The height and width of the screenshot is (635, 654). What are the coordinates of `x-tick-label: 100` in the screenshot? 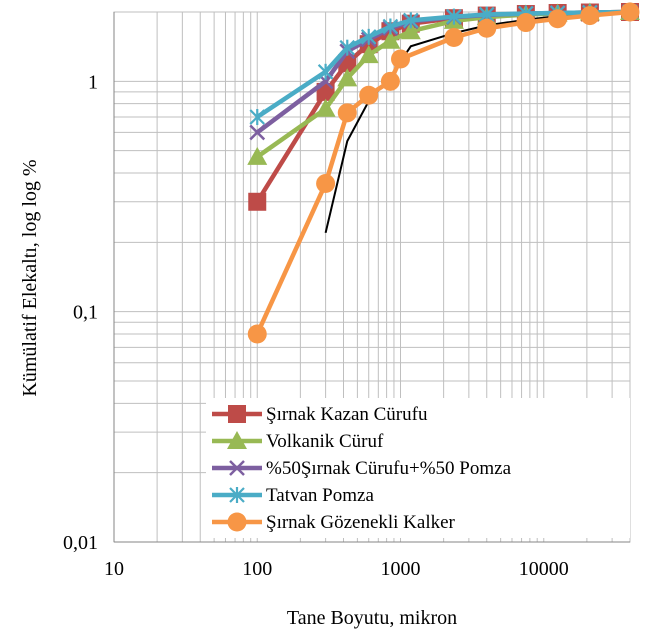 It's located at (257, 569).